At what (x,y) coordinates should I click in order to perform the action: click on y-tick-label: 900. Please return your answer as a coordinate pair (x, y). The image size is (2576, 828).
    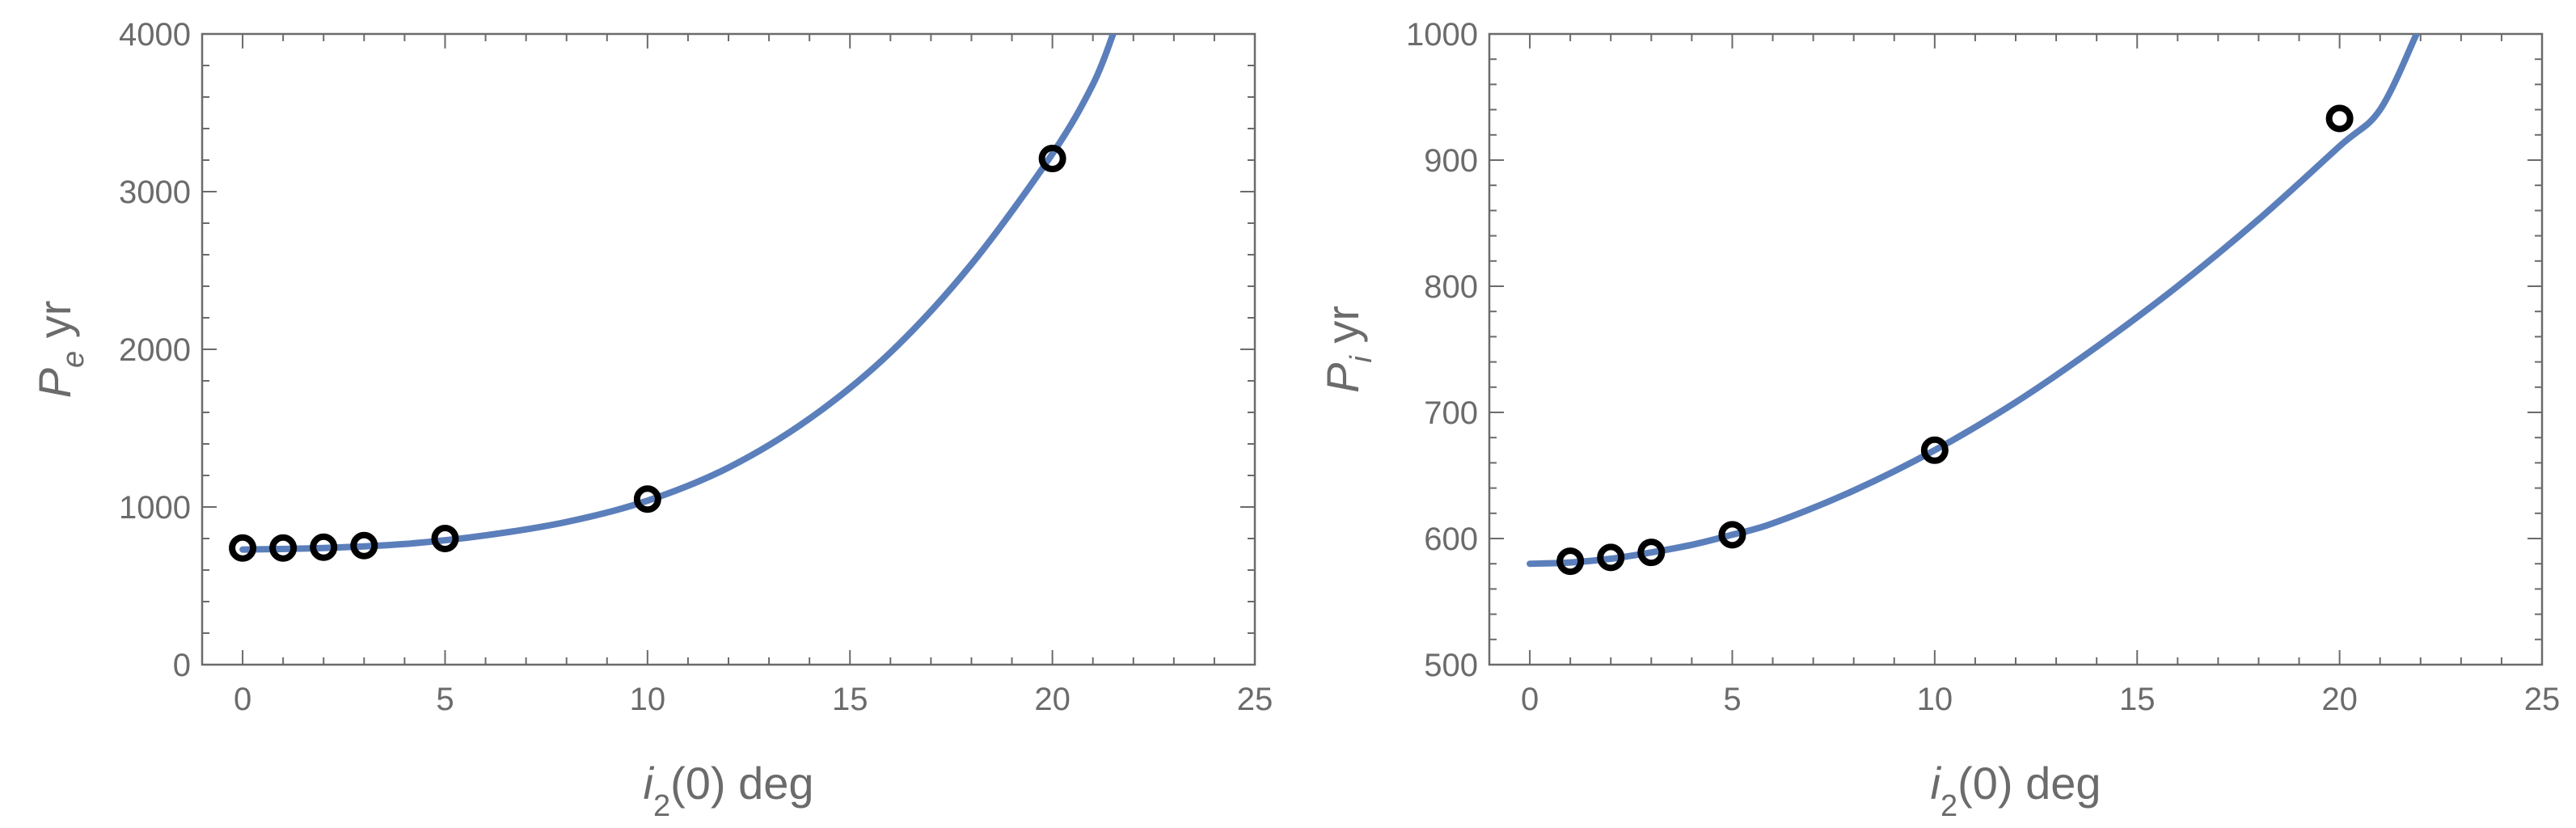
    Looking at the image, I should click on (1451, 161).